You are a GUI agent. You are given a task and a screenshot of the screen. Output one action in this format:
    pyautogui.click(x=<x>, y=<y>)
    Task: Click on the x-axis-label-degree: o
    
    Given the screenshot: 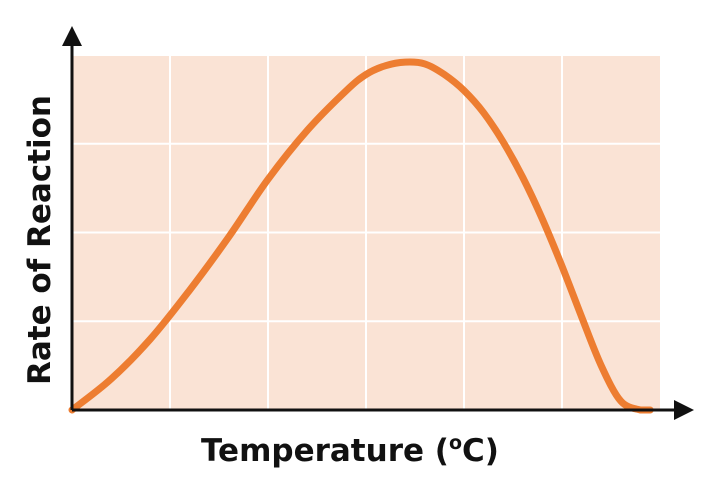 What is the action you would take?
    pyautogui.click(x=455, y=443)
    